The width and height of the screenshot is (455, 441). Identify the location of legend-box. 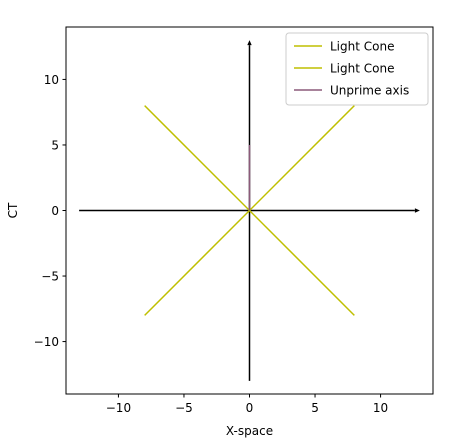
(357, 69).